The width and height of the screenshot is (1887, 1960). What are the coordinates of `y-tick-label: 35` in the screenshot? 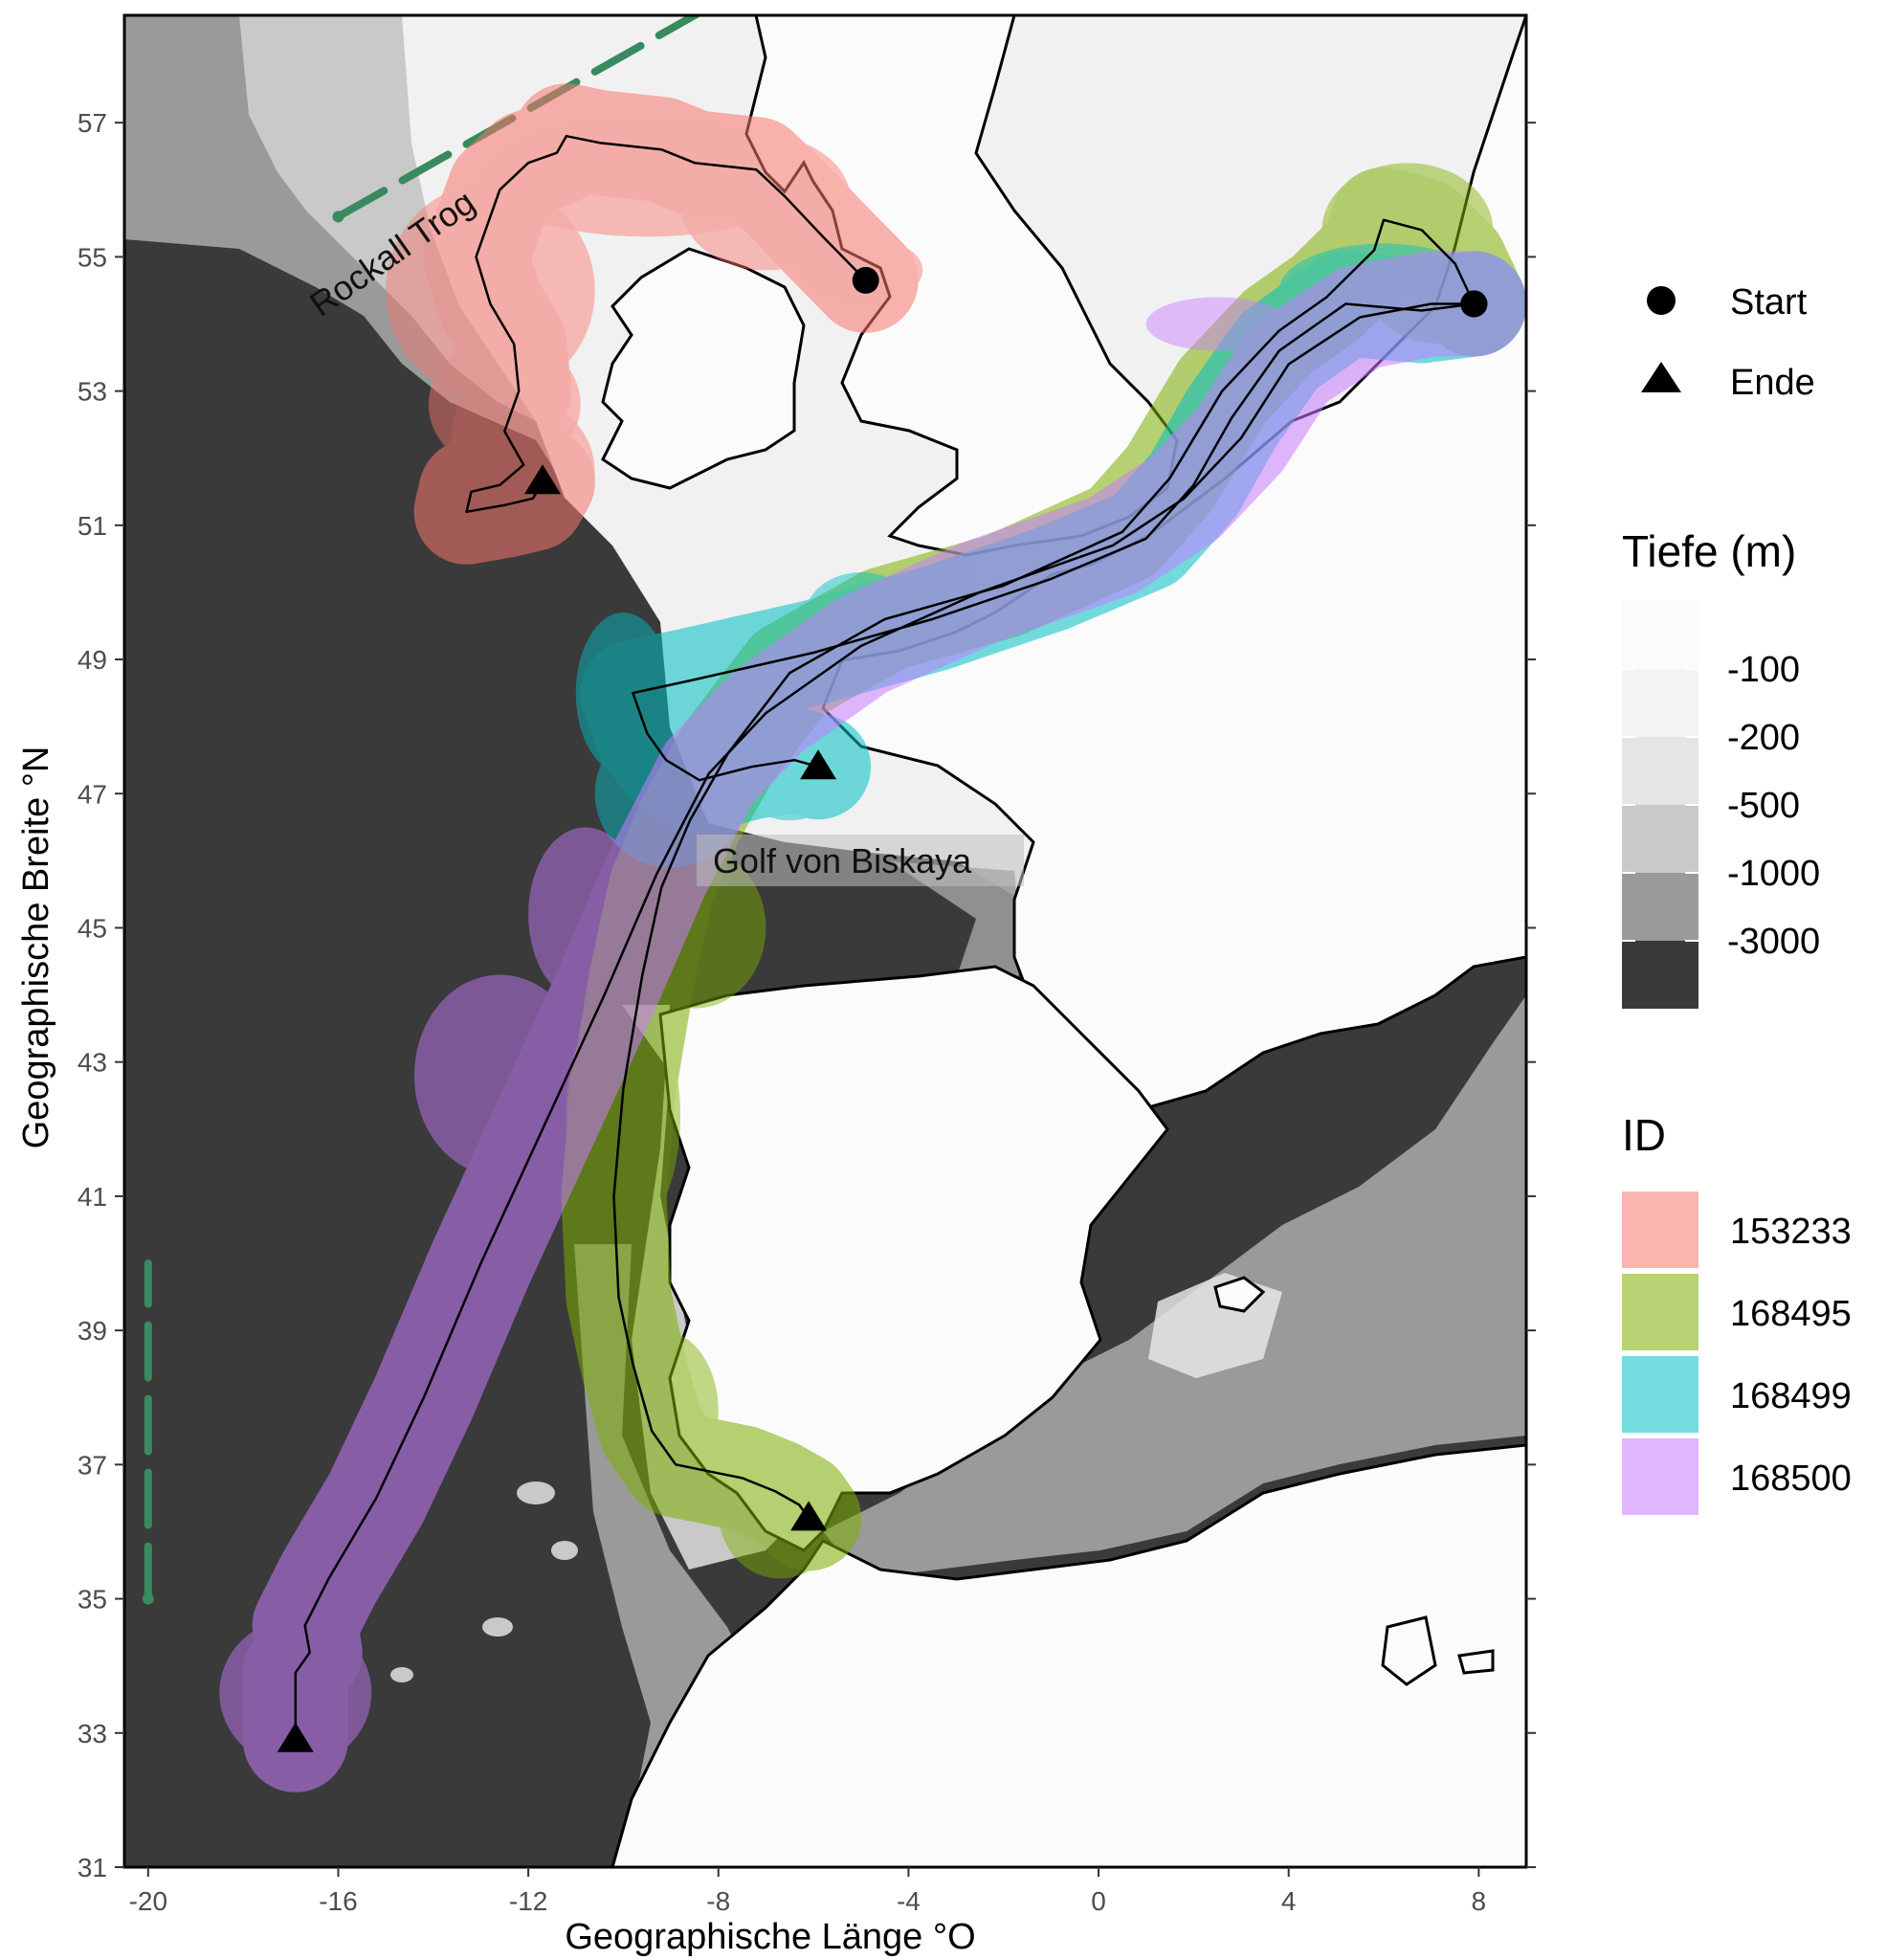 It's located at (92, 1600).